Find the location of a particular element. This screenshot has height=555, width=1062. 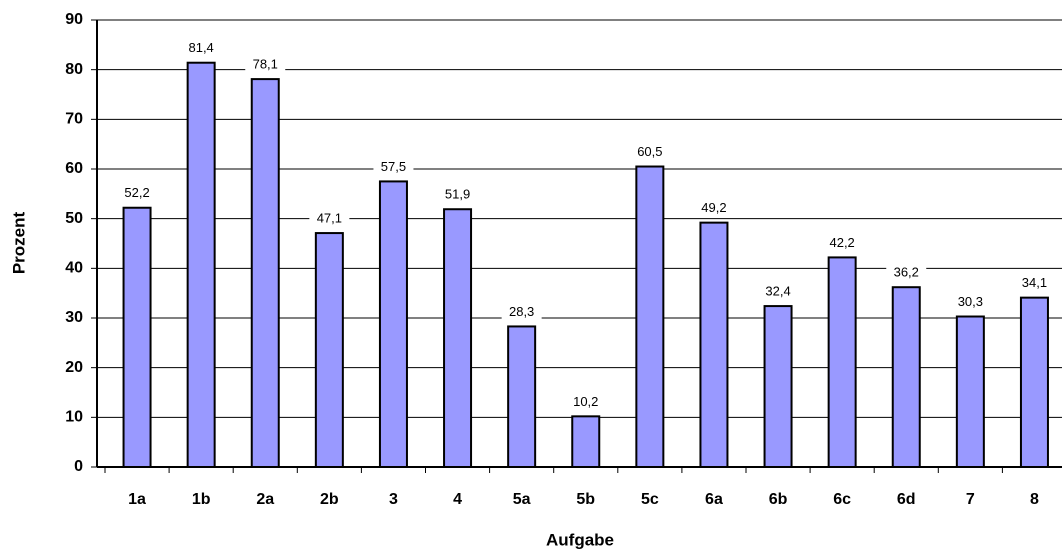

value-label: 60,5 is located at coordinates (649, 151).